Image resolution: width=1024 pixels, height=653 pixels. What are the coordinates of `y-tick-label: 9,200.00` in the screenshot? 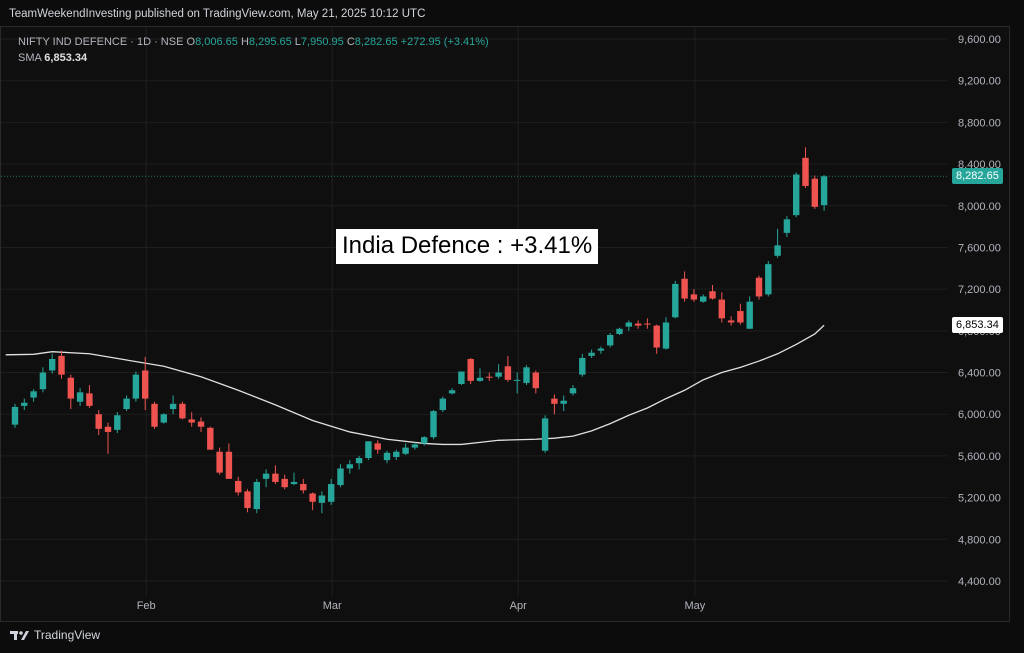 It's located at (979, 82).